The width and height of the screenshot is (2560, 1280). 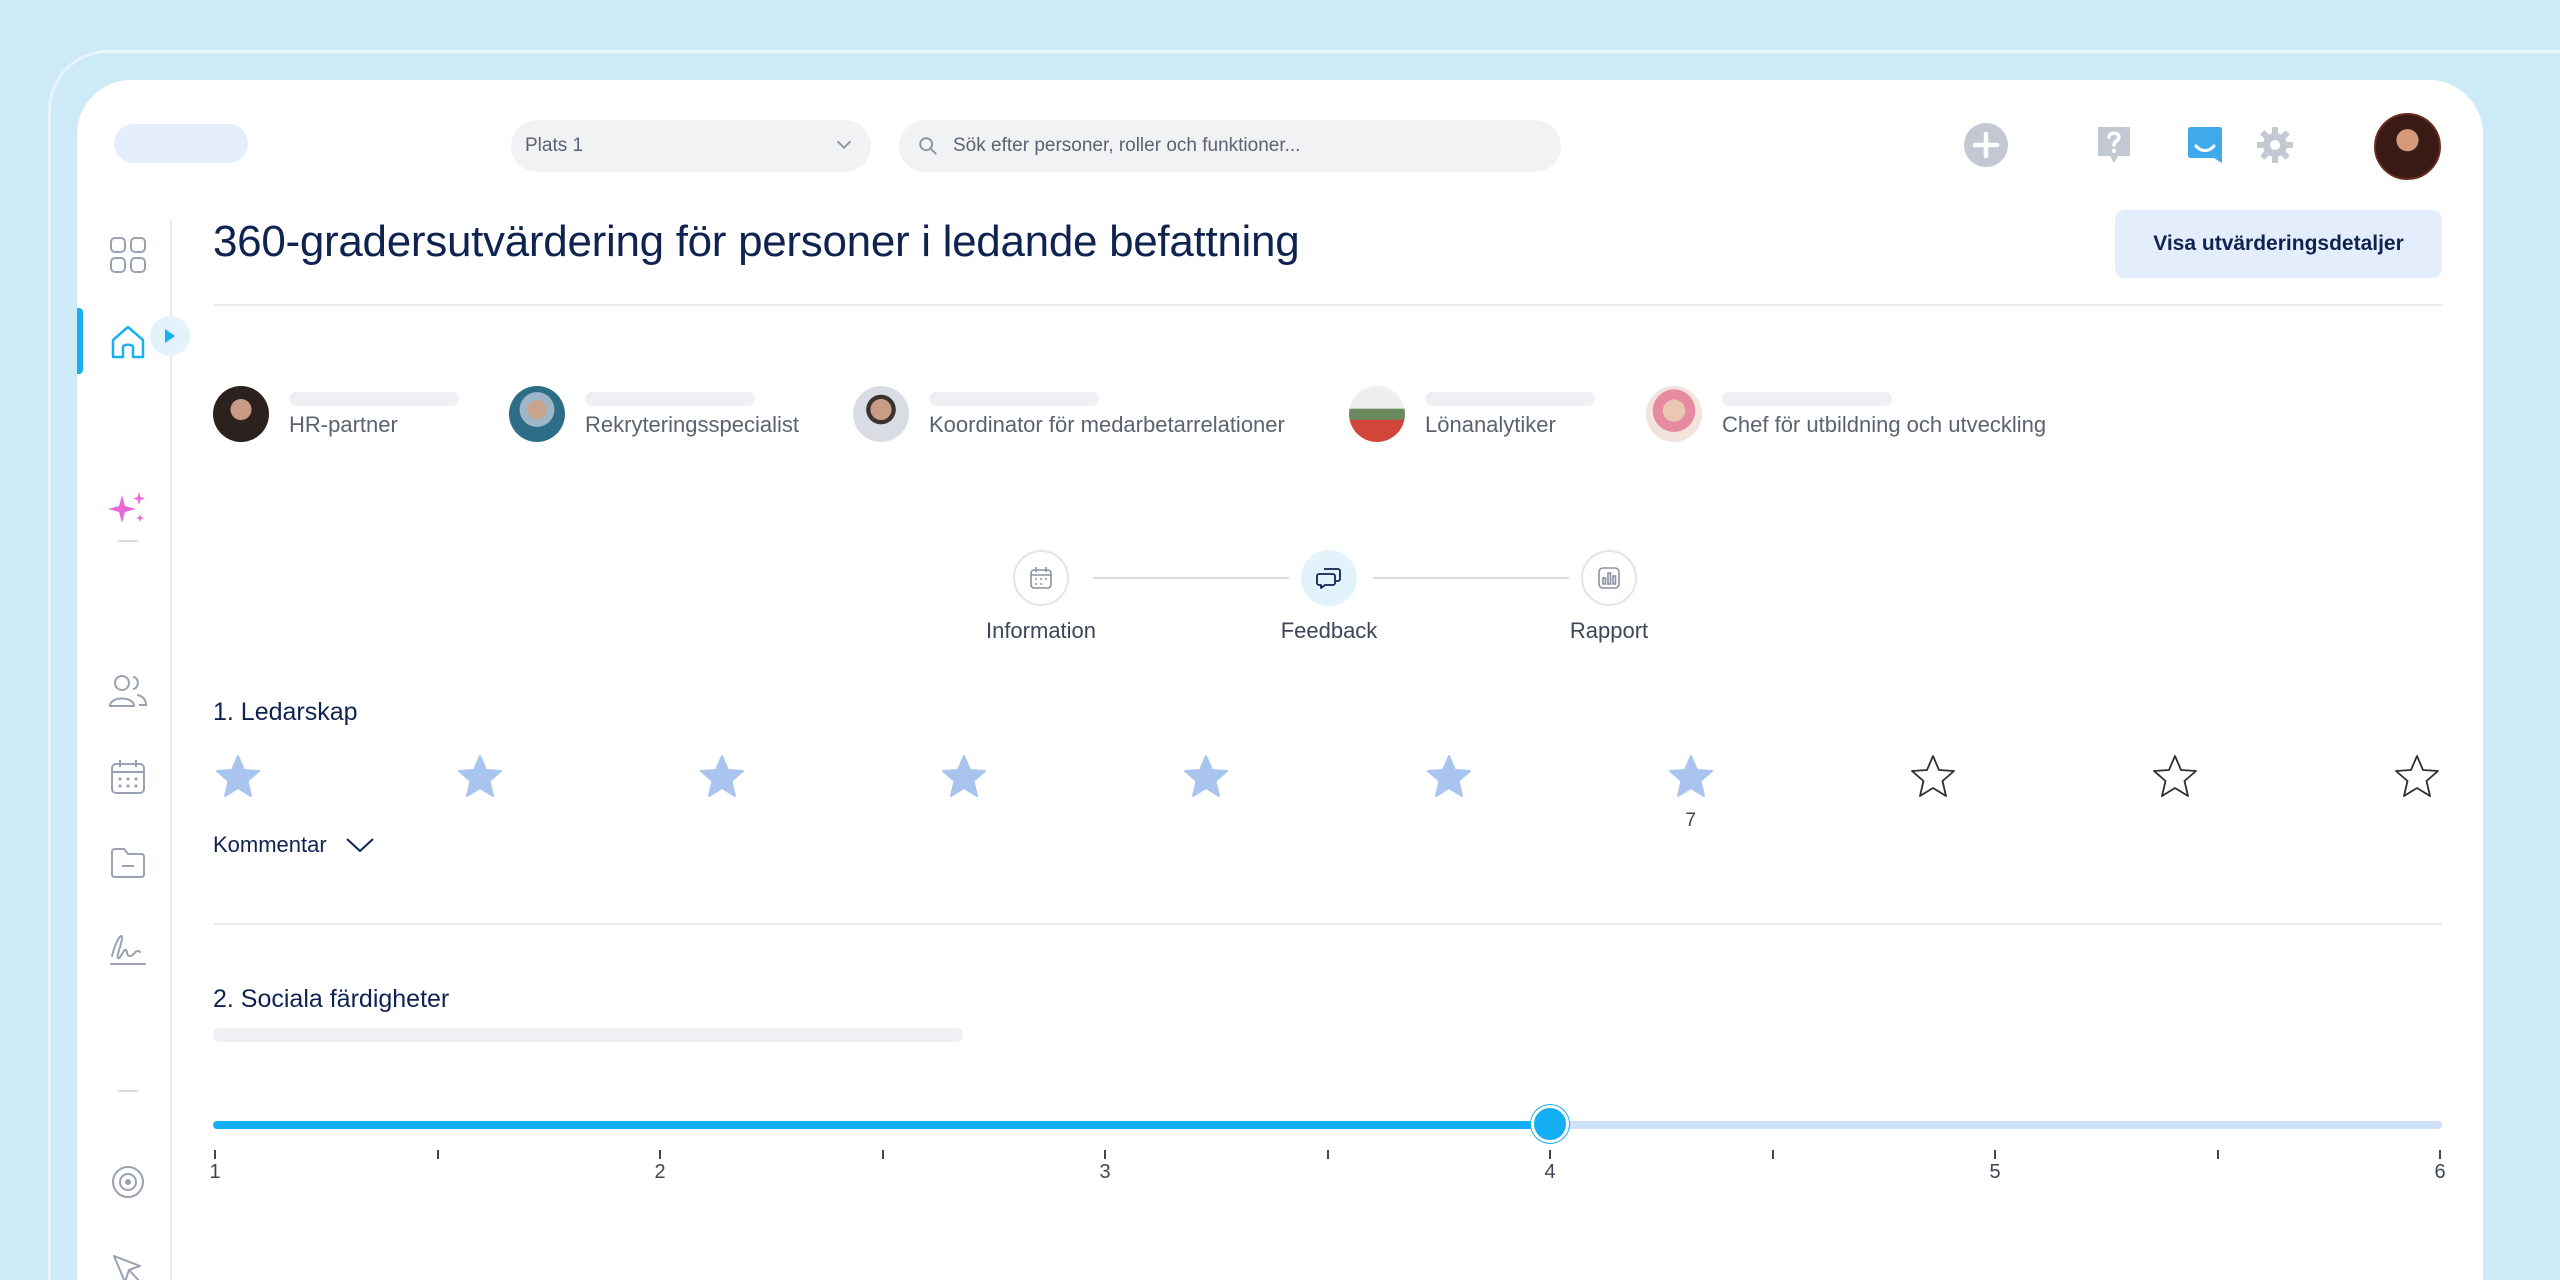 I want to click on logo-placeholder, so click(x=181, y=143).